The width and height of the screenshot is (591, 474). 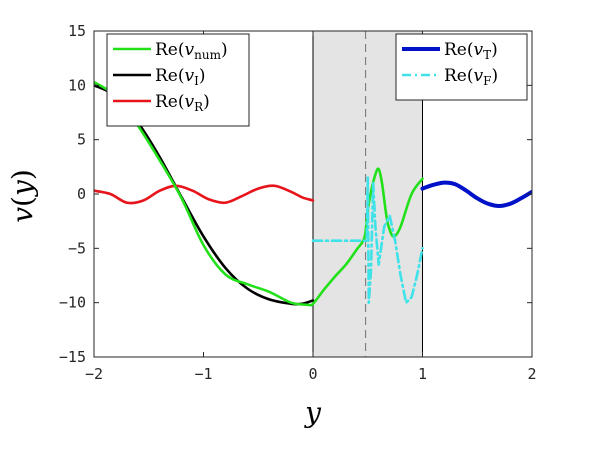 What do you see at coordinates (180, 77) in the screenshot?
I see `legend-label-I: Re(vI)` at bounding box center [180, 77].